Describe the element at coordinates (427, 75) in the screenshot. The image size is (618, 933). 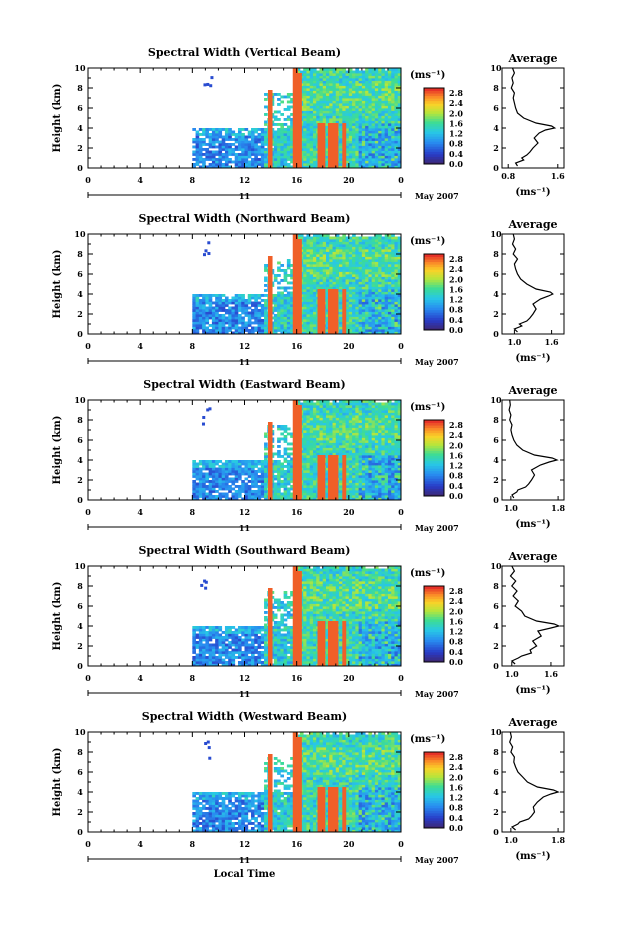
I see `colorbar-unit: (ms⁻¹)` at that location.